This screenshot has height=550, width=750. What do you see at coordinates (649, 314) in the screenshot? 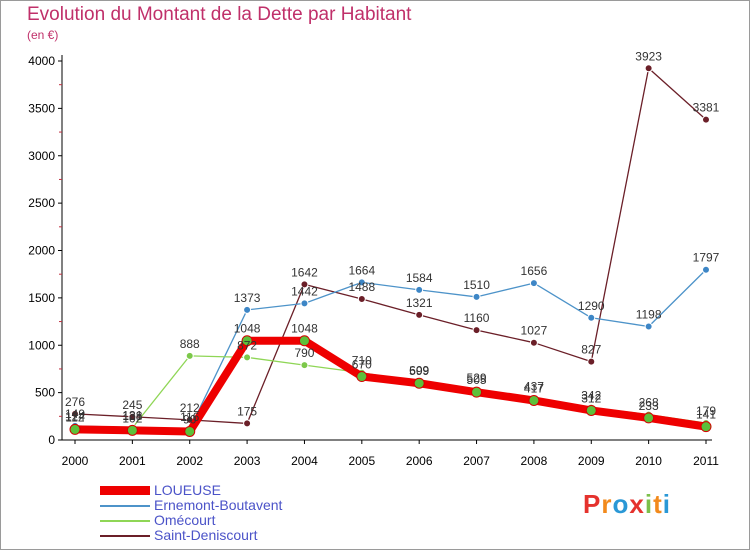
I see `data-label-ernemont-boutavent: 1198` at bounding box center [649, 314].